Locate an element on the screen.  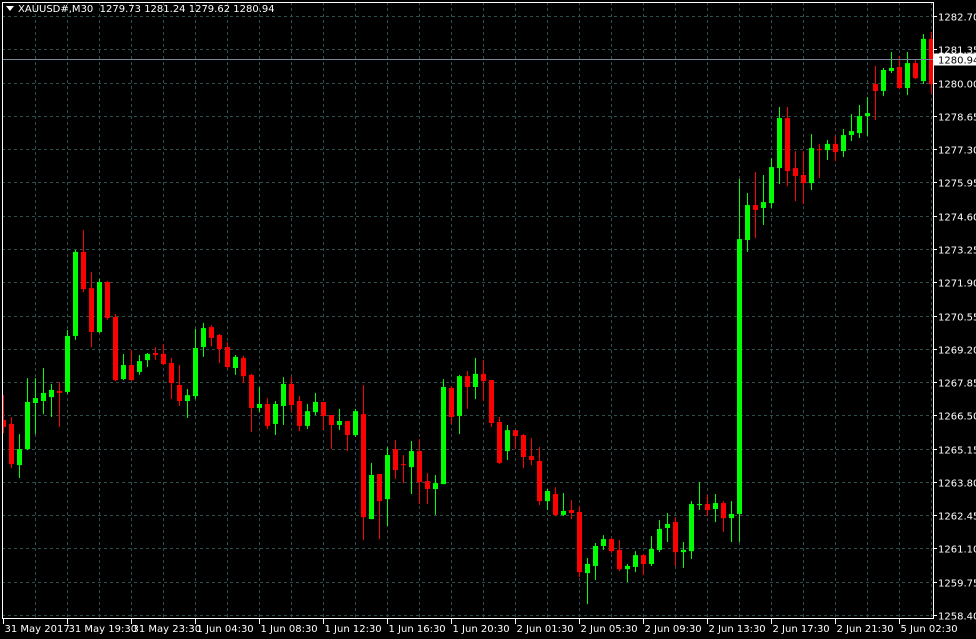
y-tick-label: 1259.75 is located at coordinates (957, 584).